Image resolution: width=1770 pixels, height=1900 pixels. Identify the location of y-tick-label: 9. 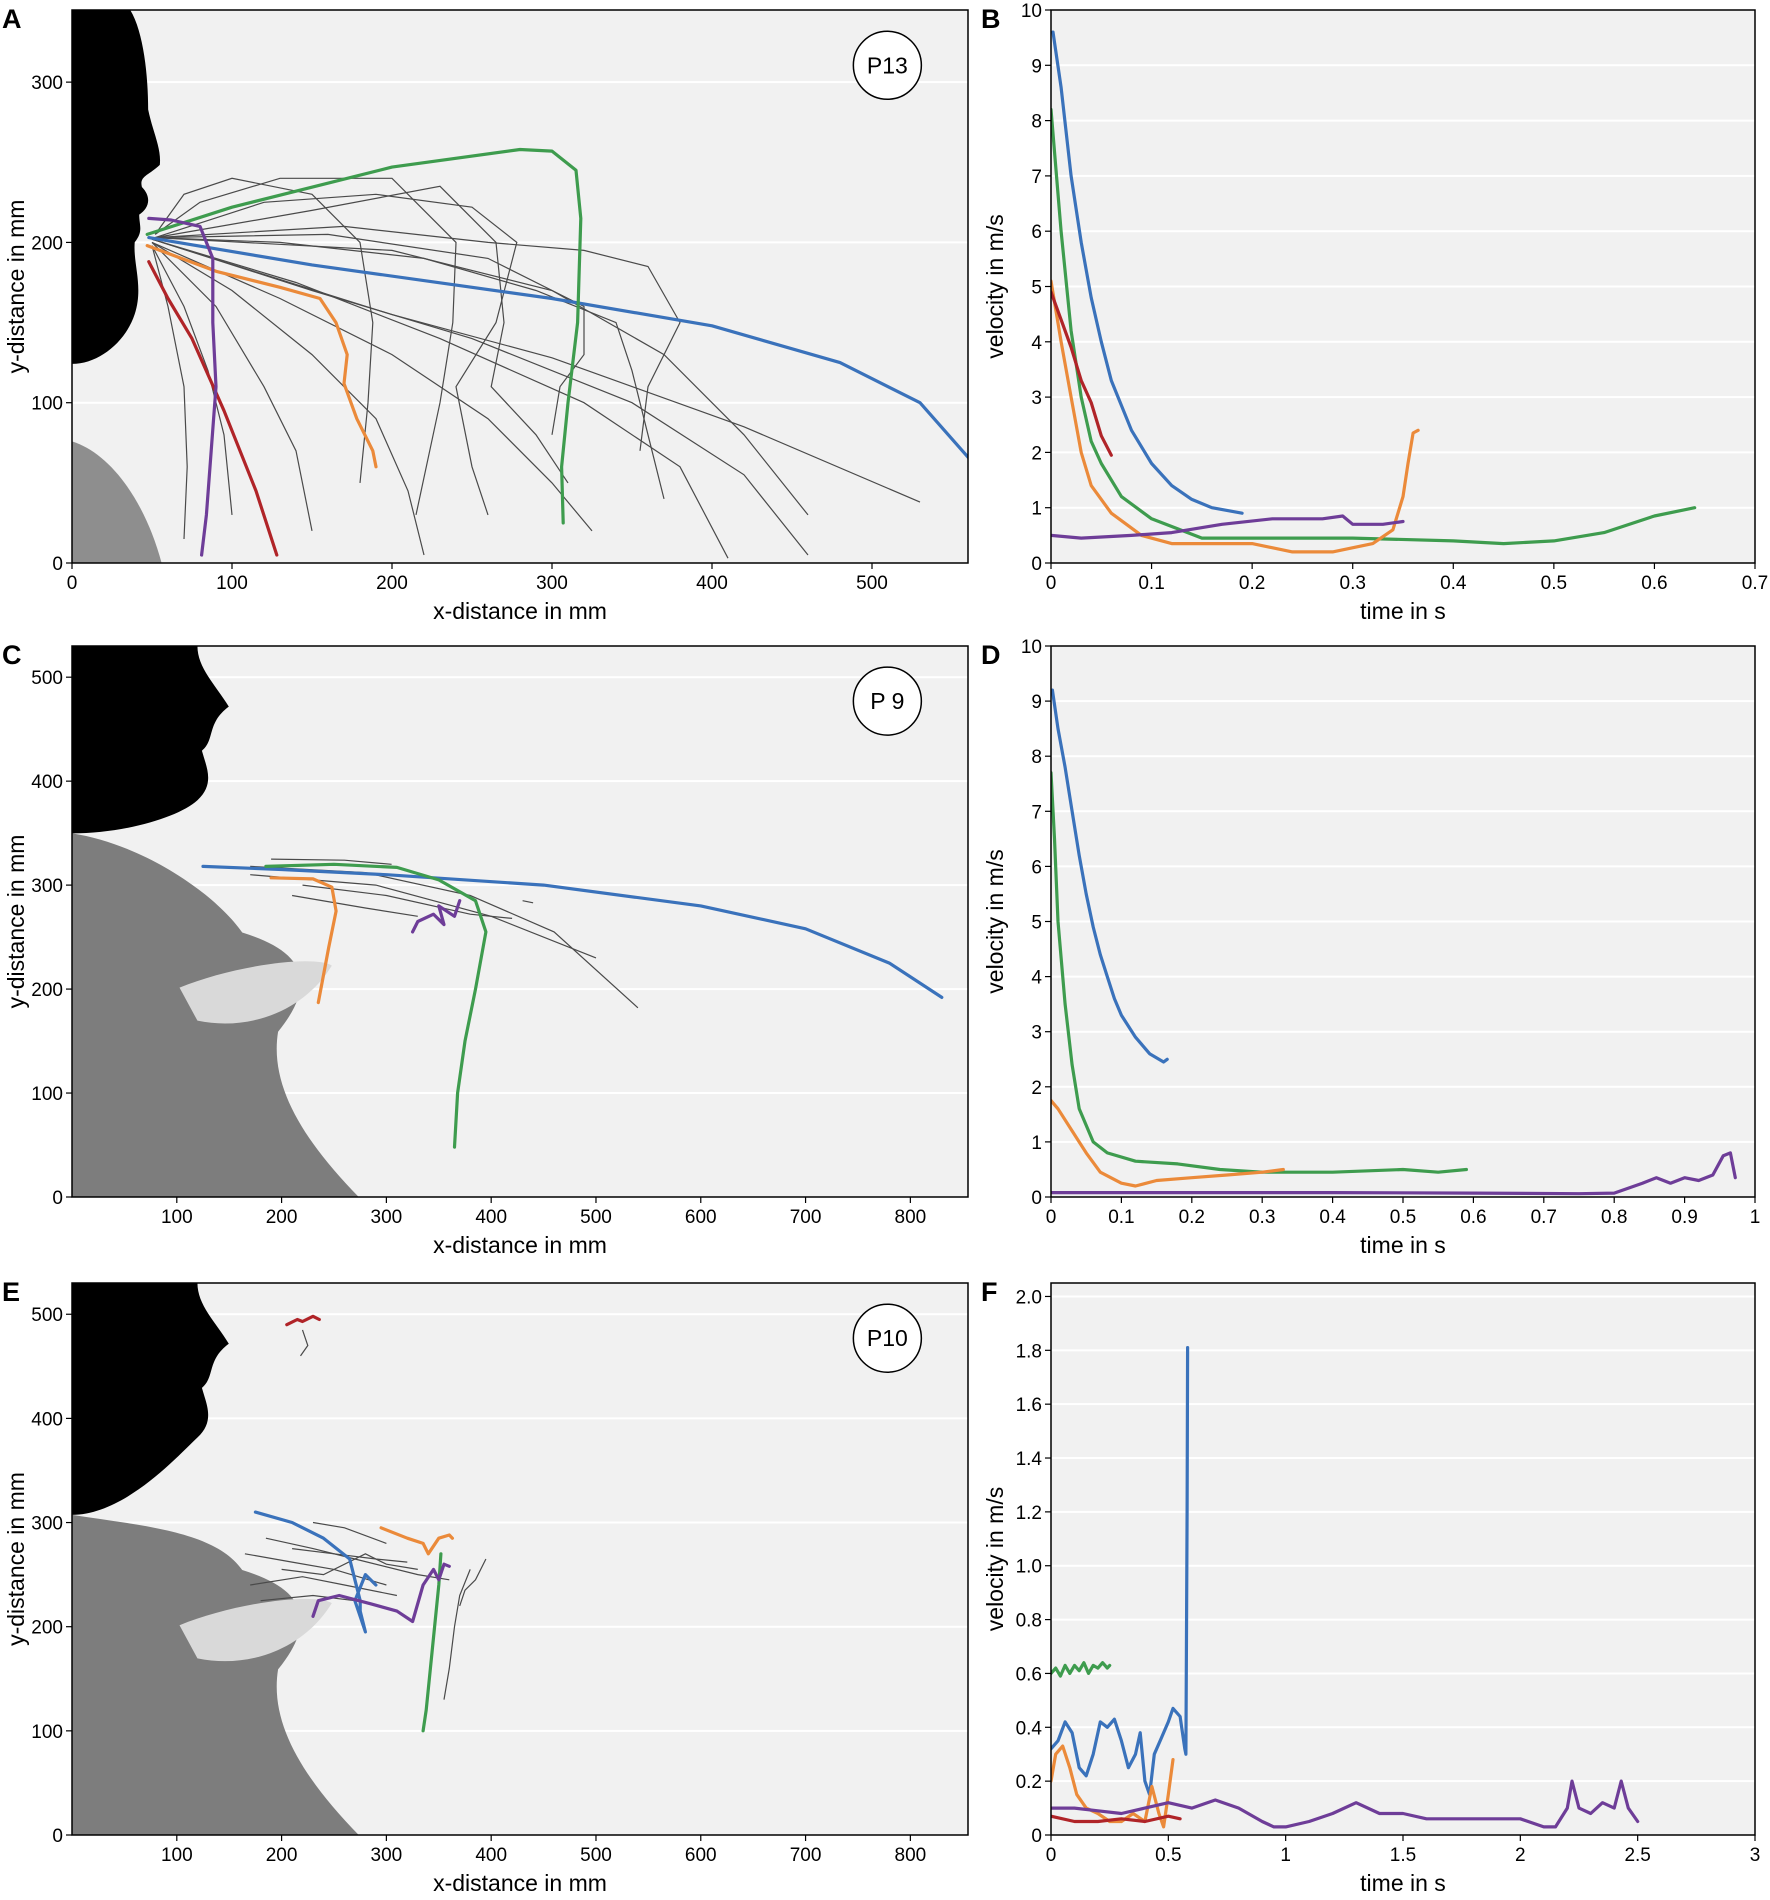
(1036, 66).